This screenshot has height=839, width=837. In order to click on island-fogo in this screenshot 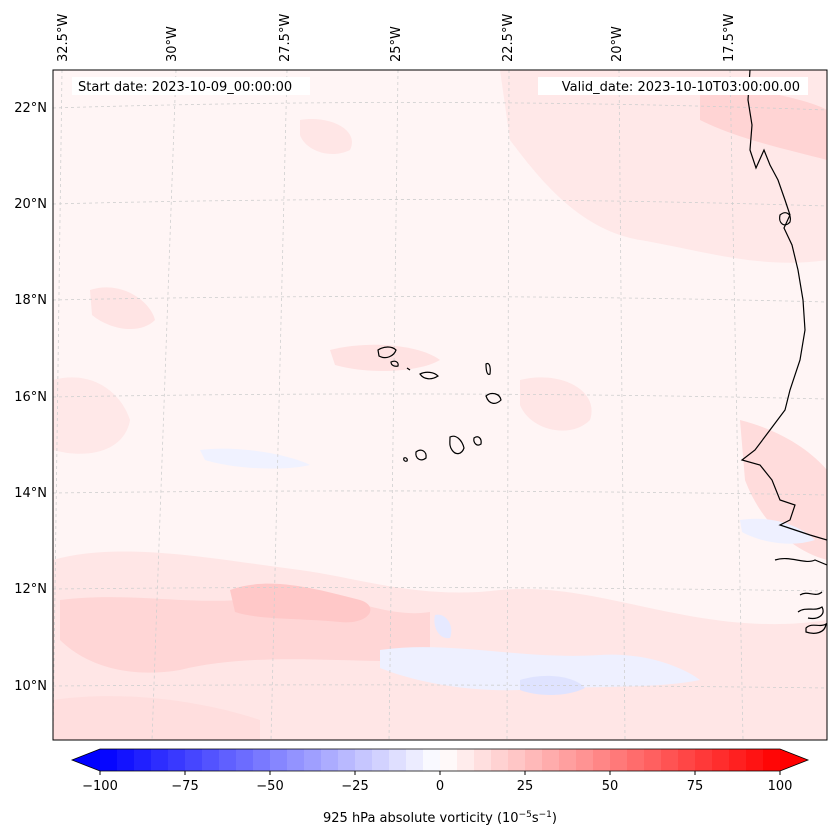, I will do `click(421, 455)`.